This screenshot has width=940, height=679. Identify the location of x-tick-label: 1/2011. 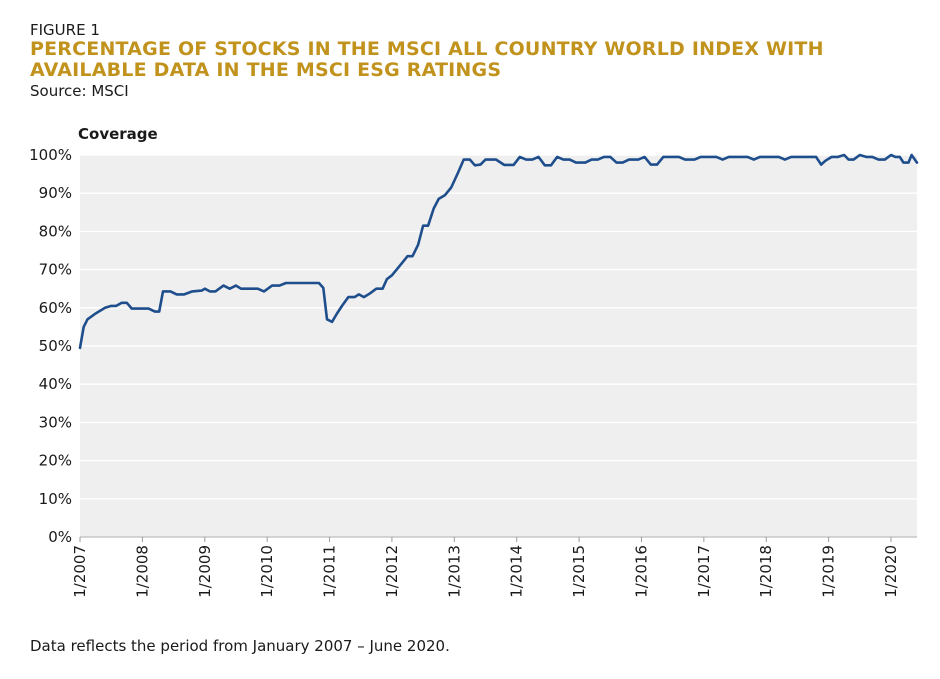
(330, 571).